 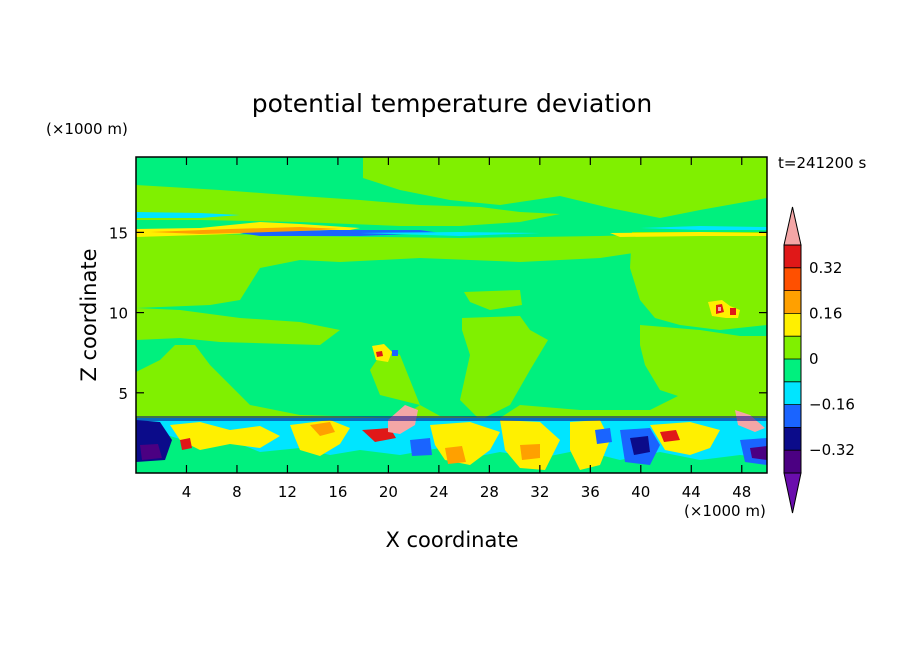 I want to click on tropopause-cyan, so click(x=450, y=234).